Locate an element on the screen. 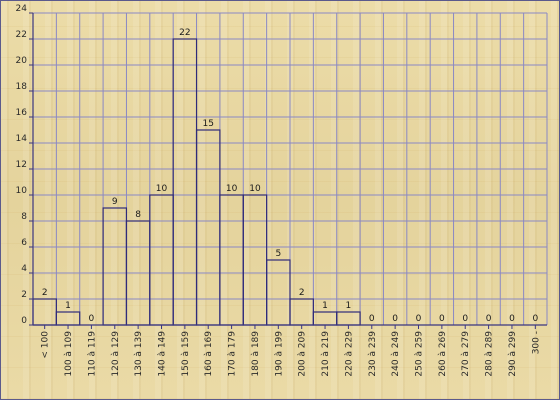  data-label: 8 is located at coordinates (138, 215).